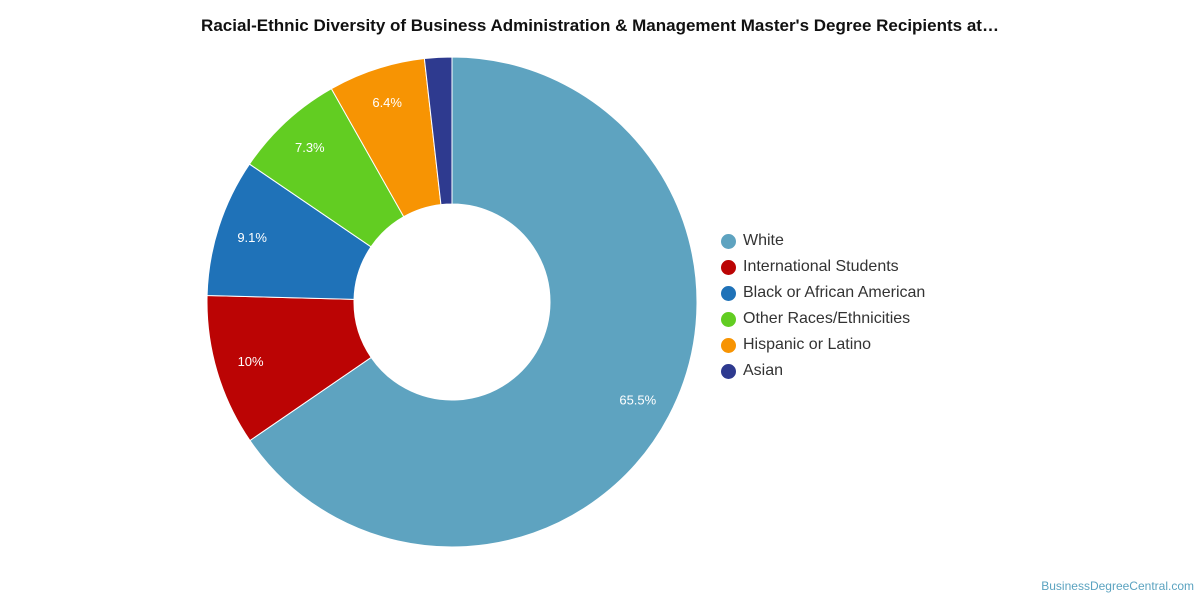 Image resolution: width=1200 pixels, height=600 pixels. Describe the element at coordinates (252, 237) in the screenshot. I see `slice-label-black-or-african-american: 9.1%` at that location.